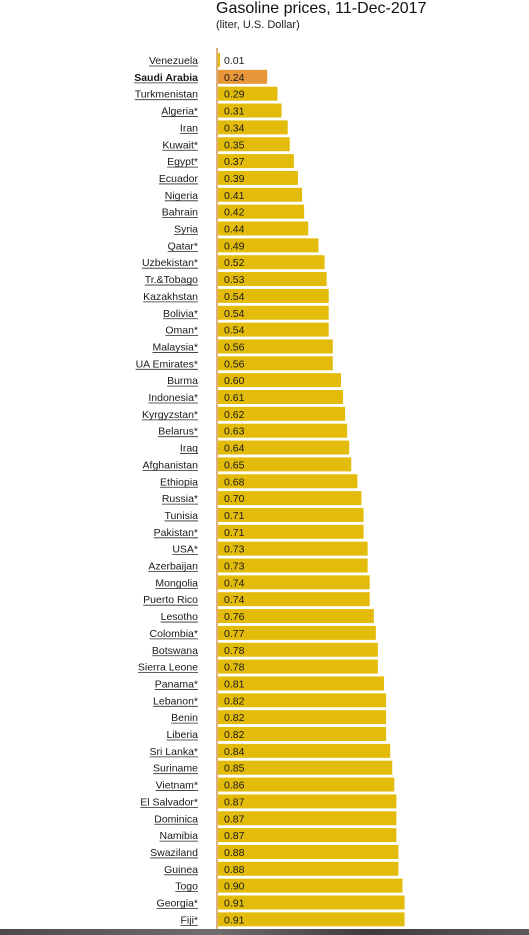 This screenshot has width=529, height=935. Describe the element at coordinates (173, 61) in the screenshot. I see `category-label: Venezuela` at that location.